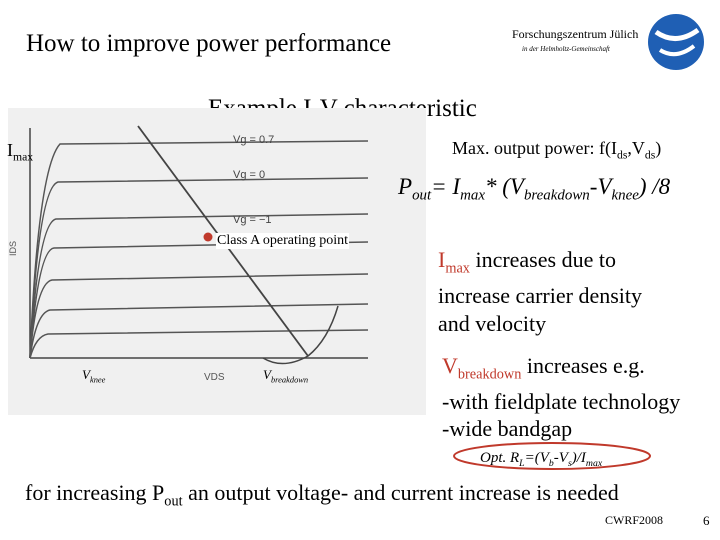 The width and height of the screenshot is (720, 540). Describe the element at coordinates (252, 220) in the screenshot. I see `vg-neg-label: Vg = −1` at that location.